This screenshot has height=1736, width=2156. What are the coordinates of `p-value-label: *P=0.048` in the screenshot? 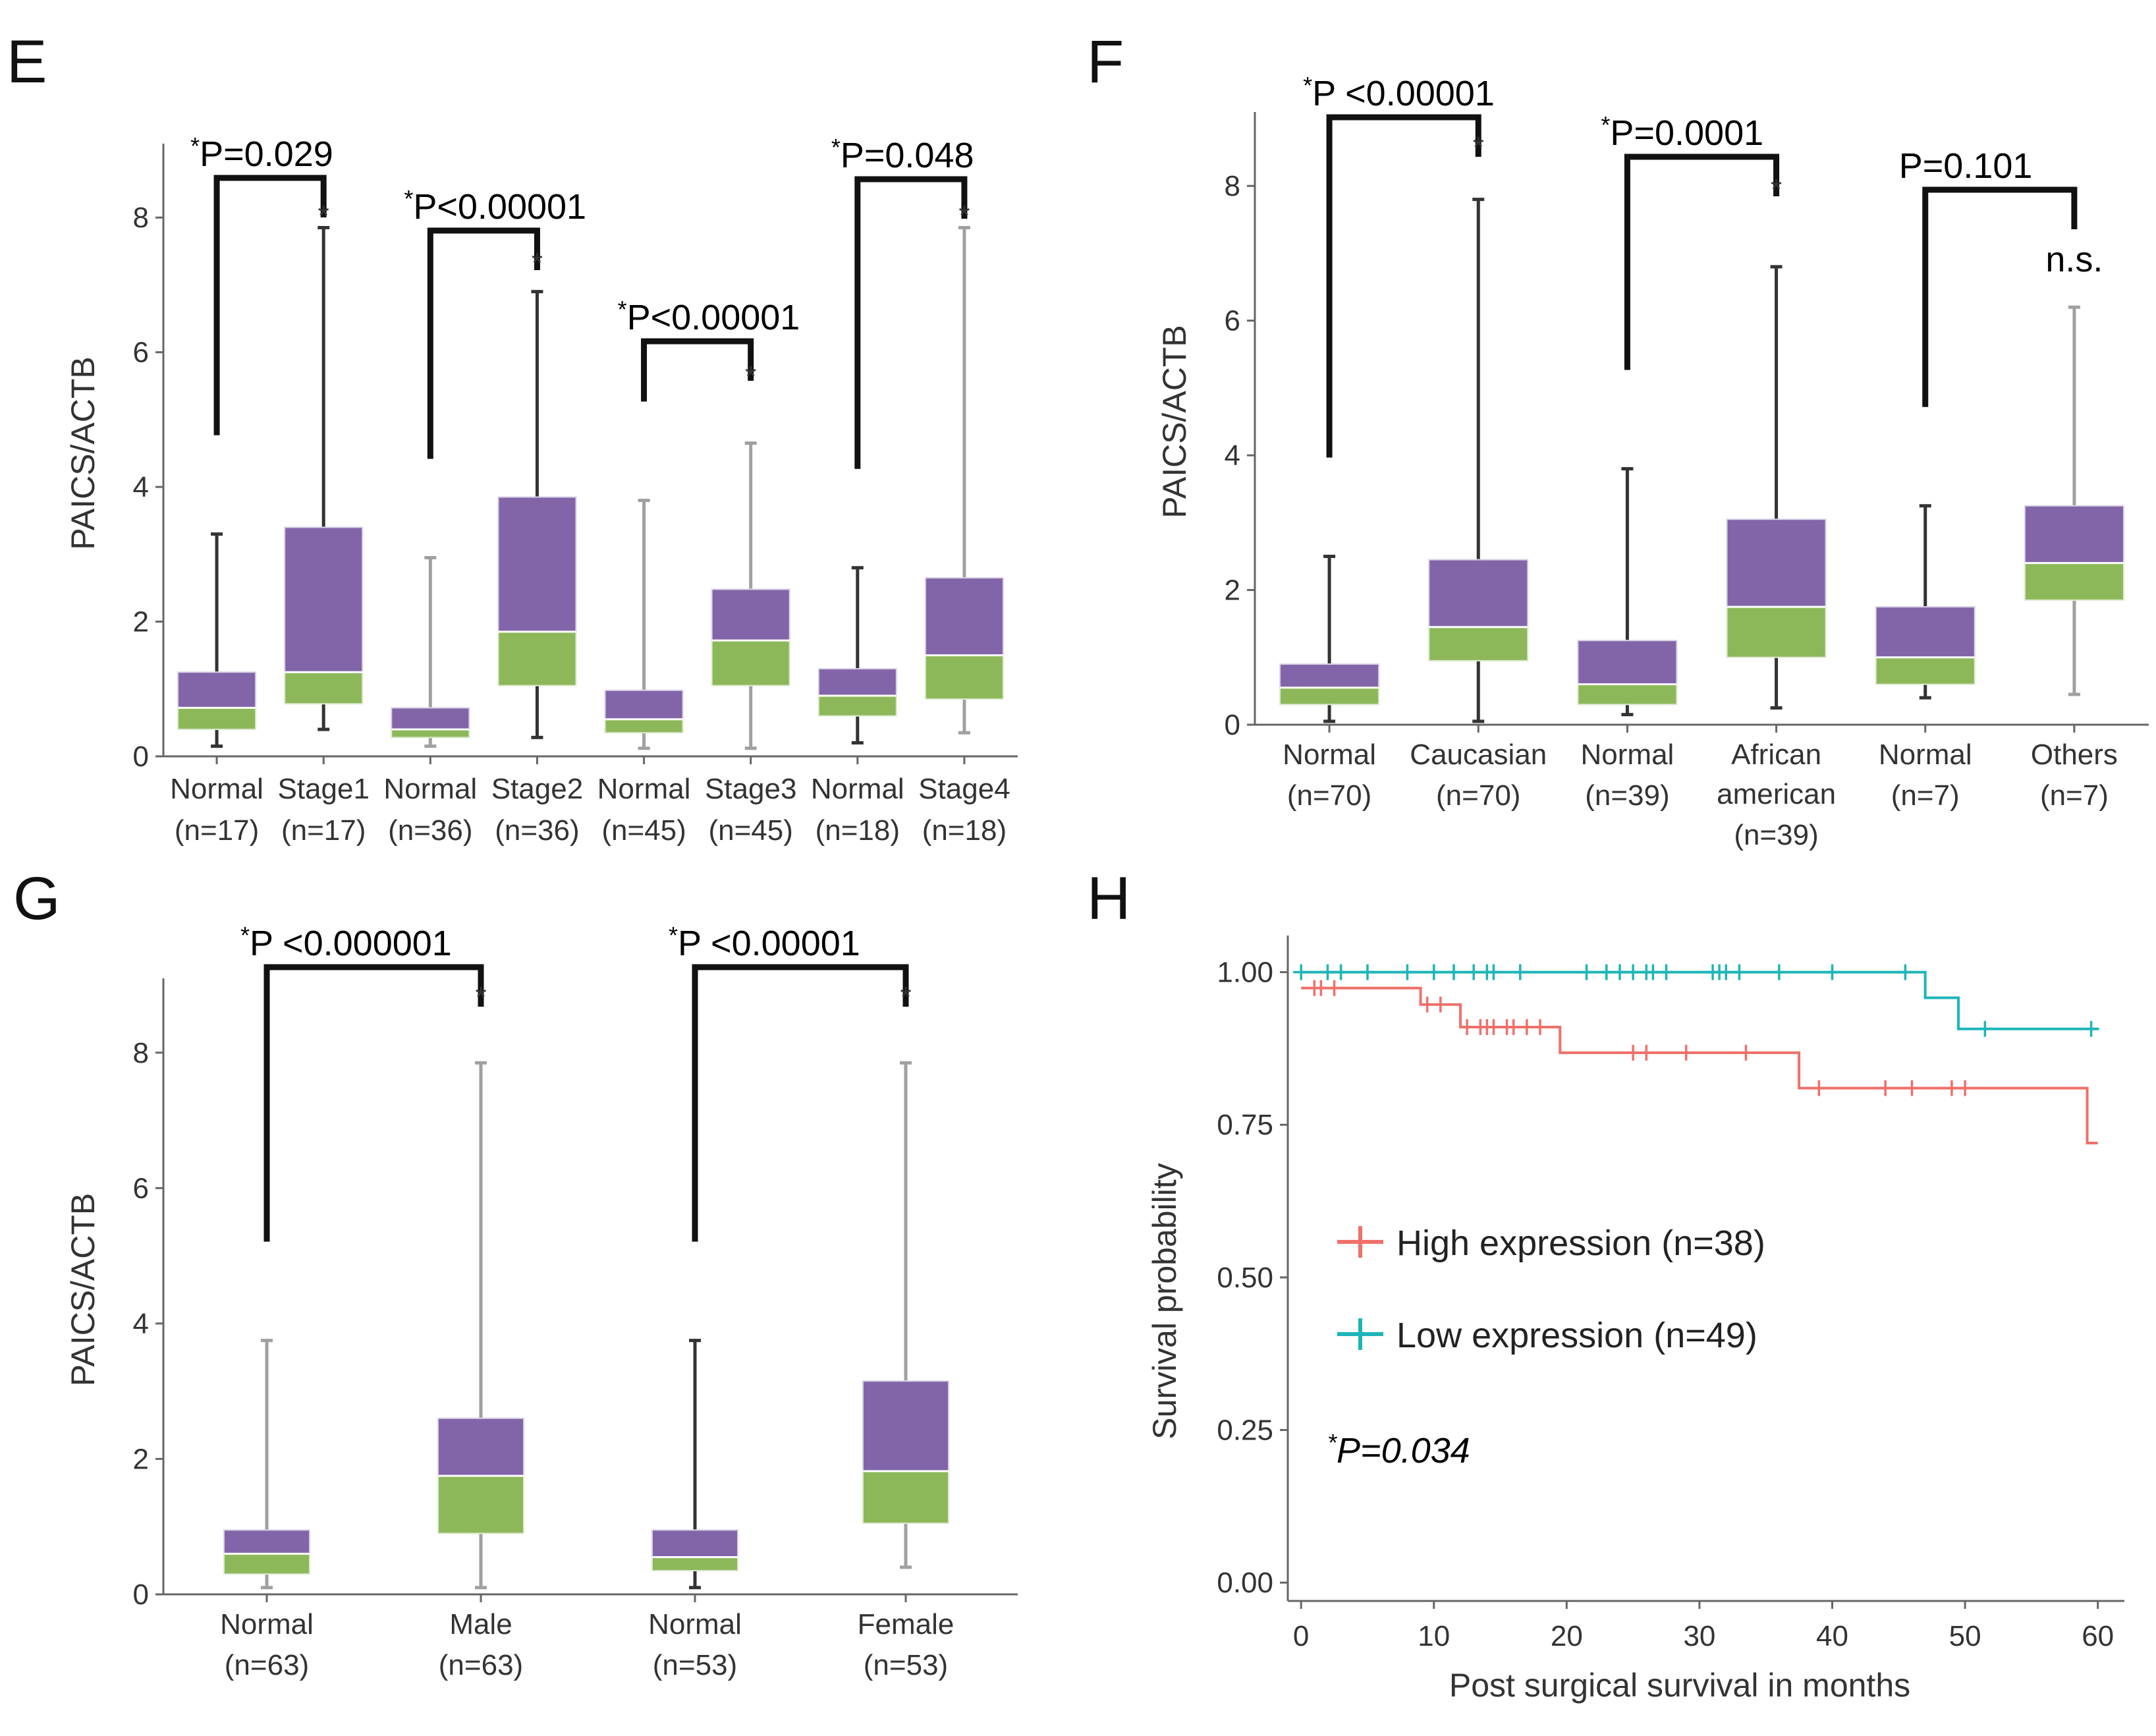 It's located at (903, 154).